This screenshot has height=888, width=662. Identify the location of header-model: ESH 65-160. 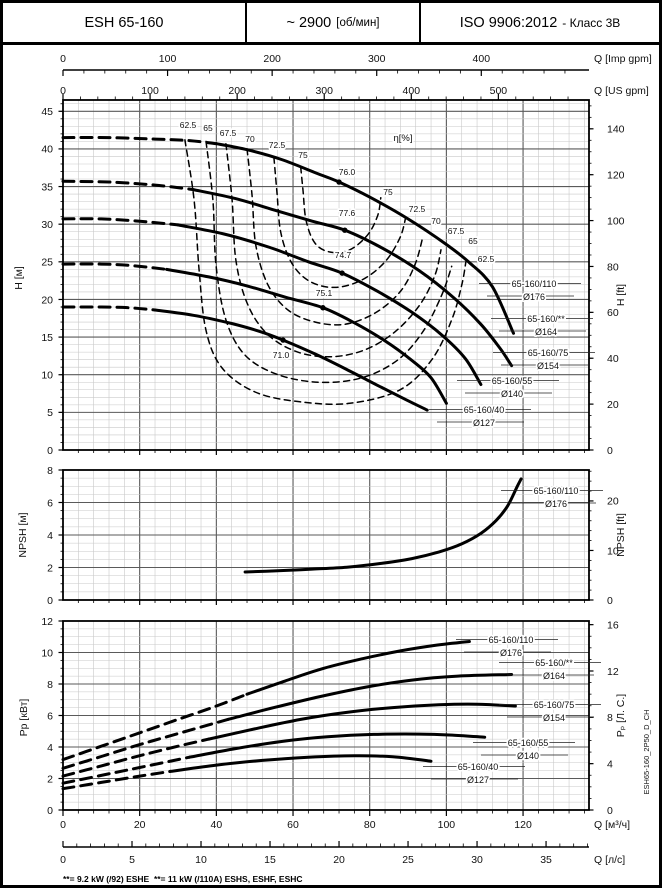
(125, 22).